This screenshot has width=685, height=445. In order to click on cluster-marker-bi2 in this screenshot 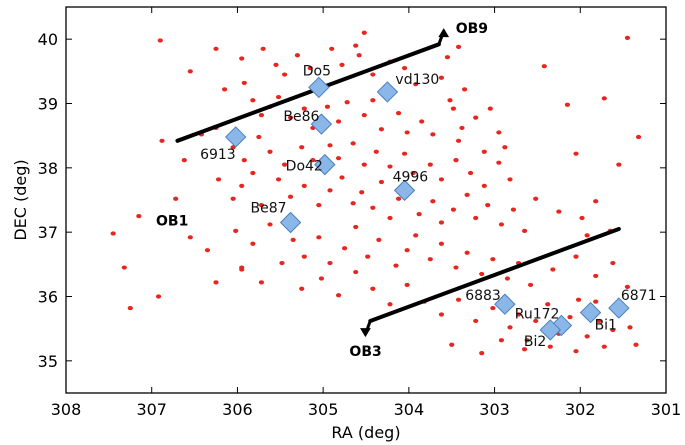, I will do `click(550, 330)`.